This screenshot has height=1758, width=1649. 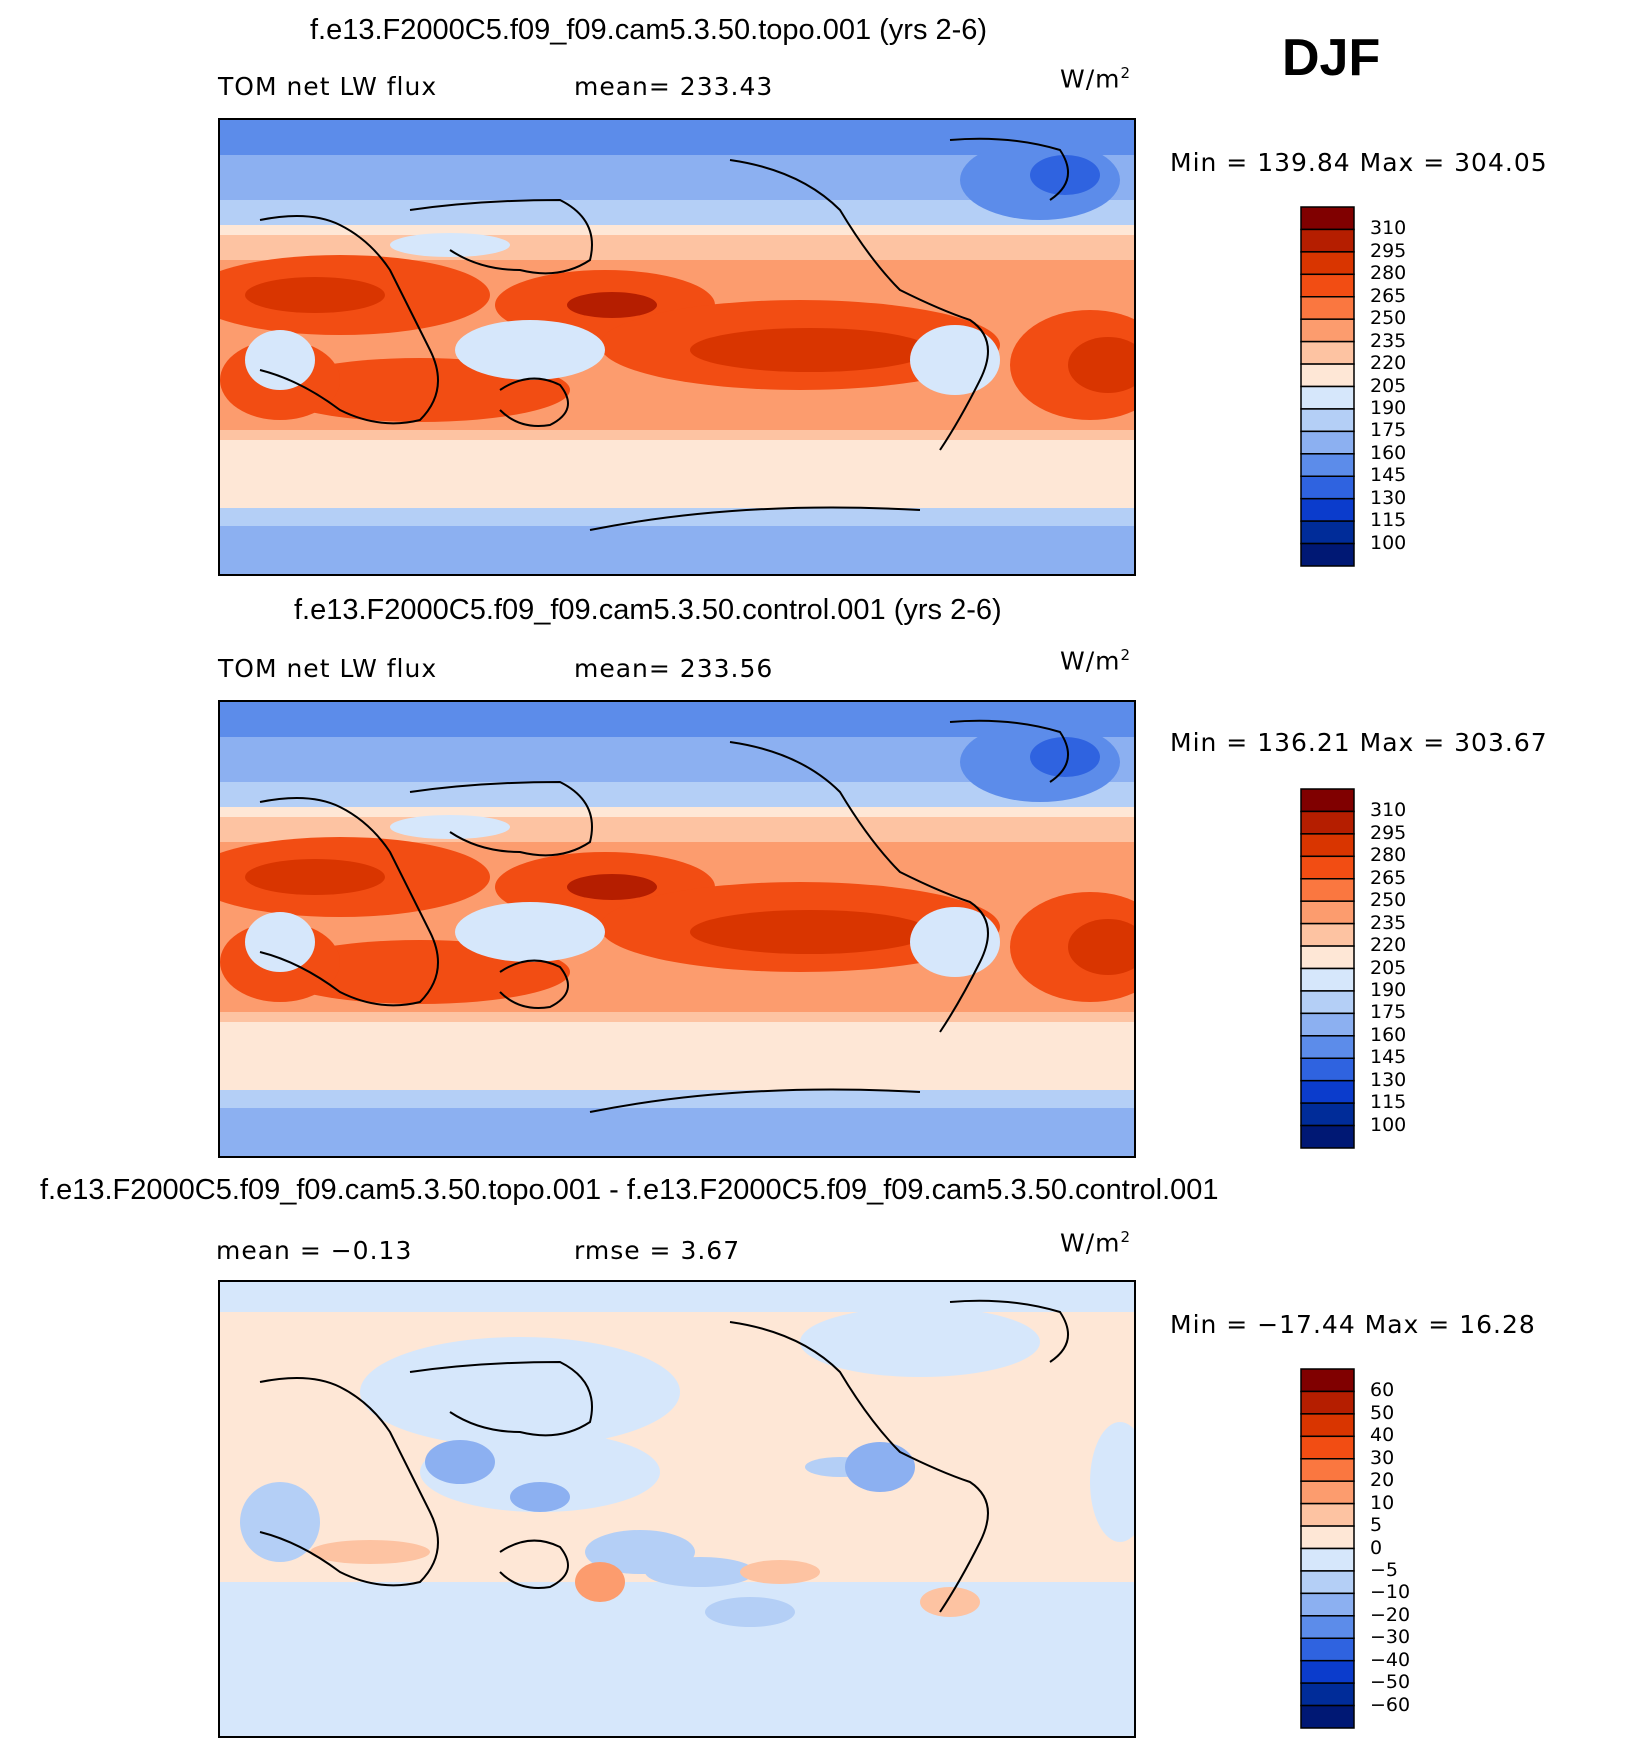 What do you see at coordinates (1376, 1547) in the screenshot?
I see `colorbar-tick-label: 0` at bounding box center [1376, 1547].